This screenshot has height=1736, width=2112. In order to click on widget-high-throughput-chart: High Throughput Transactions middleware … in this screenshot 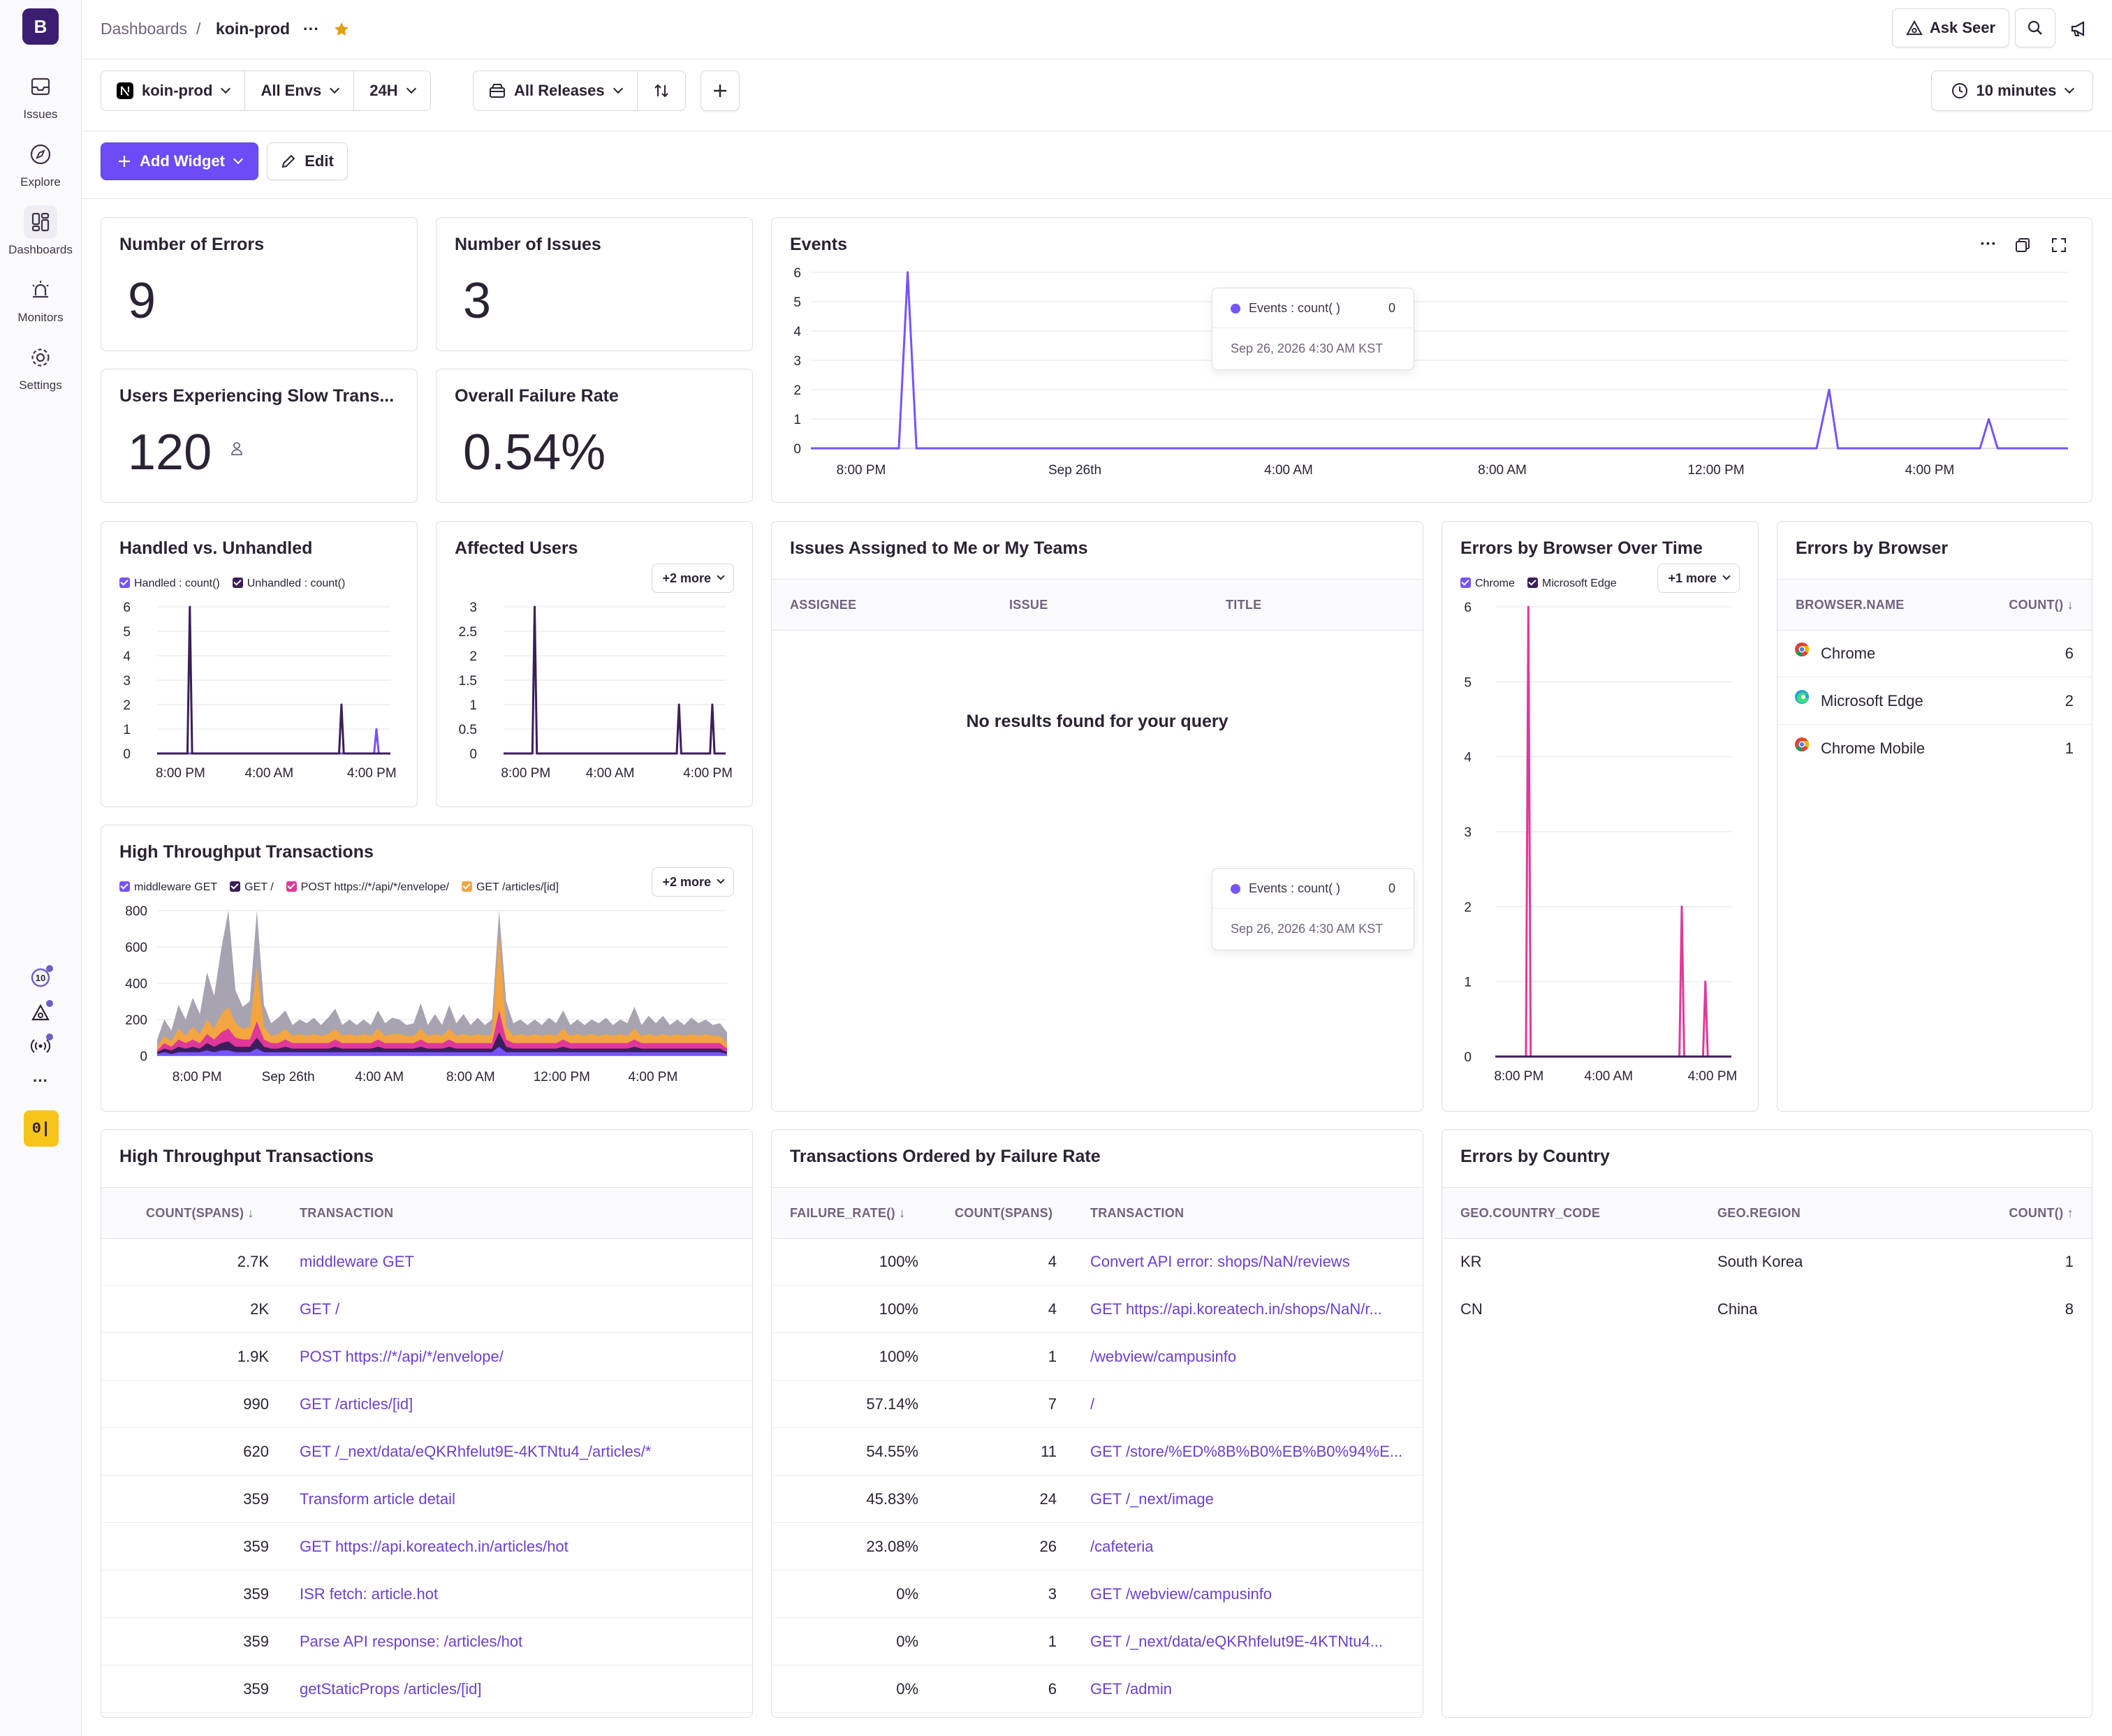, I will do `click(427, 968)`.